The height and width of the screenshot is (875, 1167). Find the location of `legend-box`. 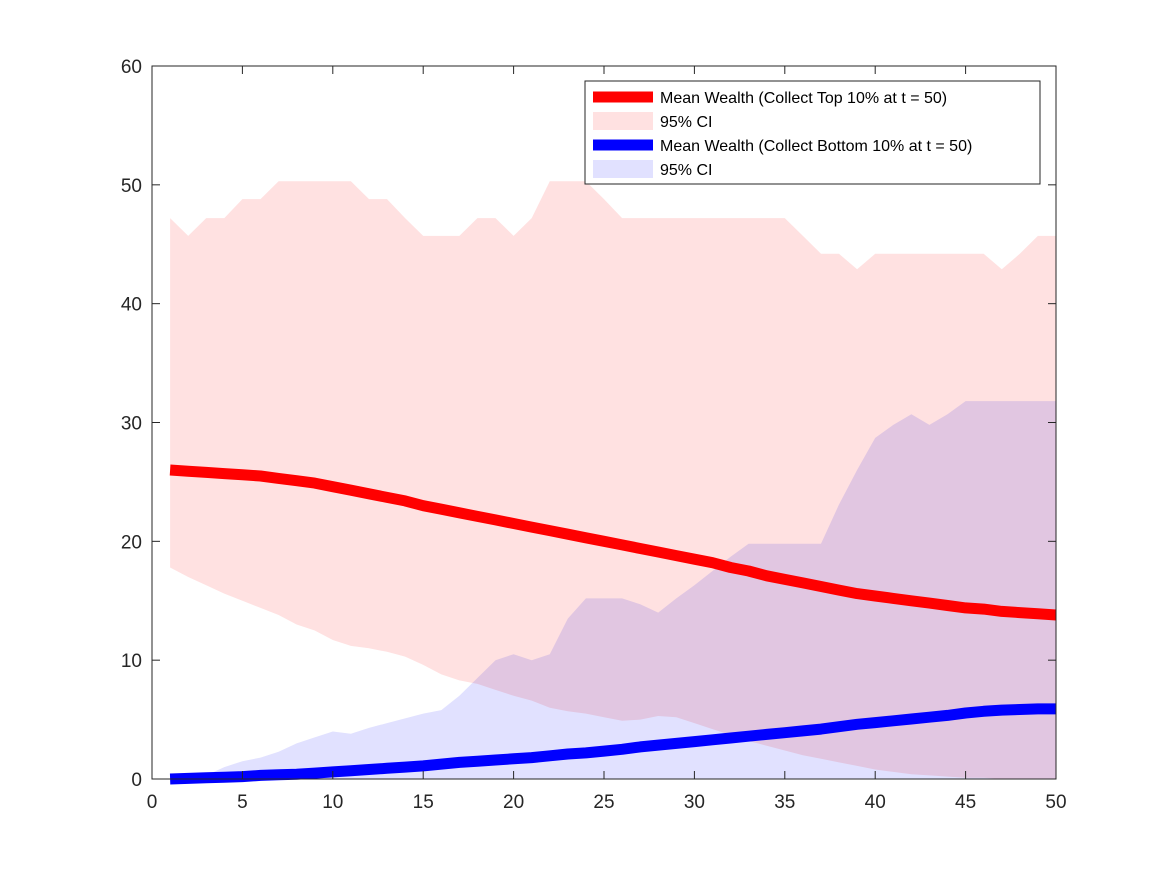

legend-box is located at coordinates (812, 132).